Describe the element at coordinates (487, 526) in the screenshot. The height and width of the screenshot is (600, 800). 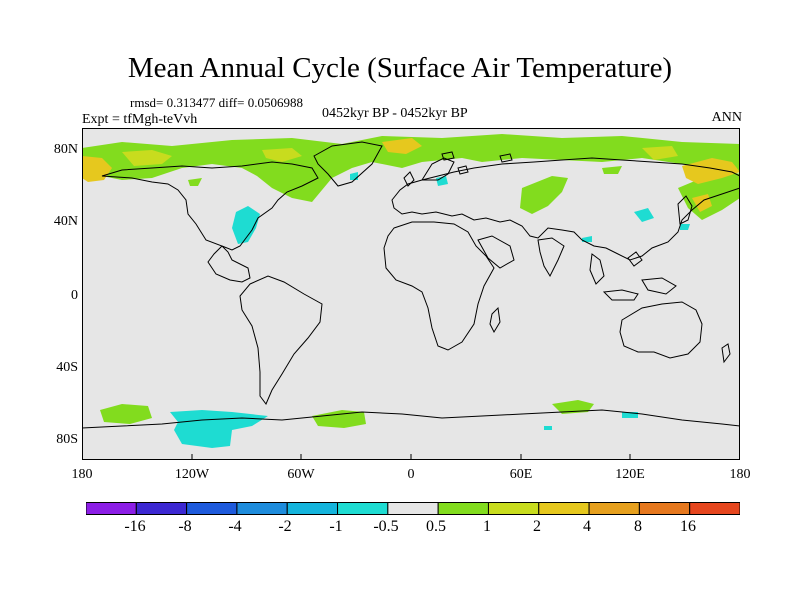
I see `colorbar-label: 1` at that location.